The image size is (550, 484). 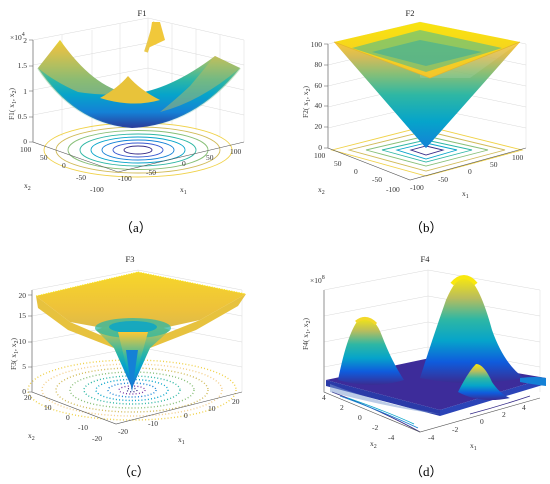 I want to click on panel-c-x-tick: 20, so click(x=236, y=401).